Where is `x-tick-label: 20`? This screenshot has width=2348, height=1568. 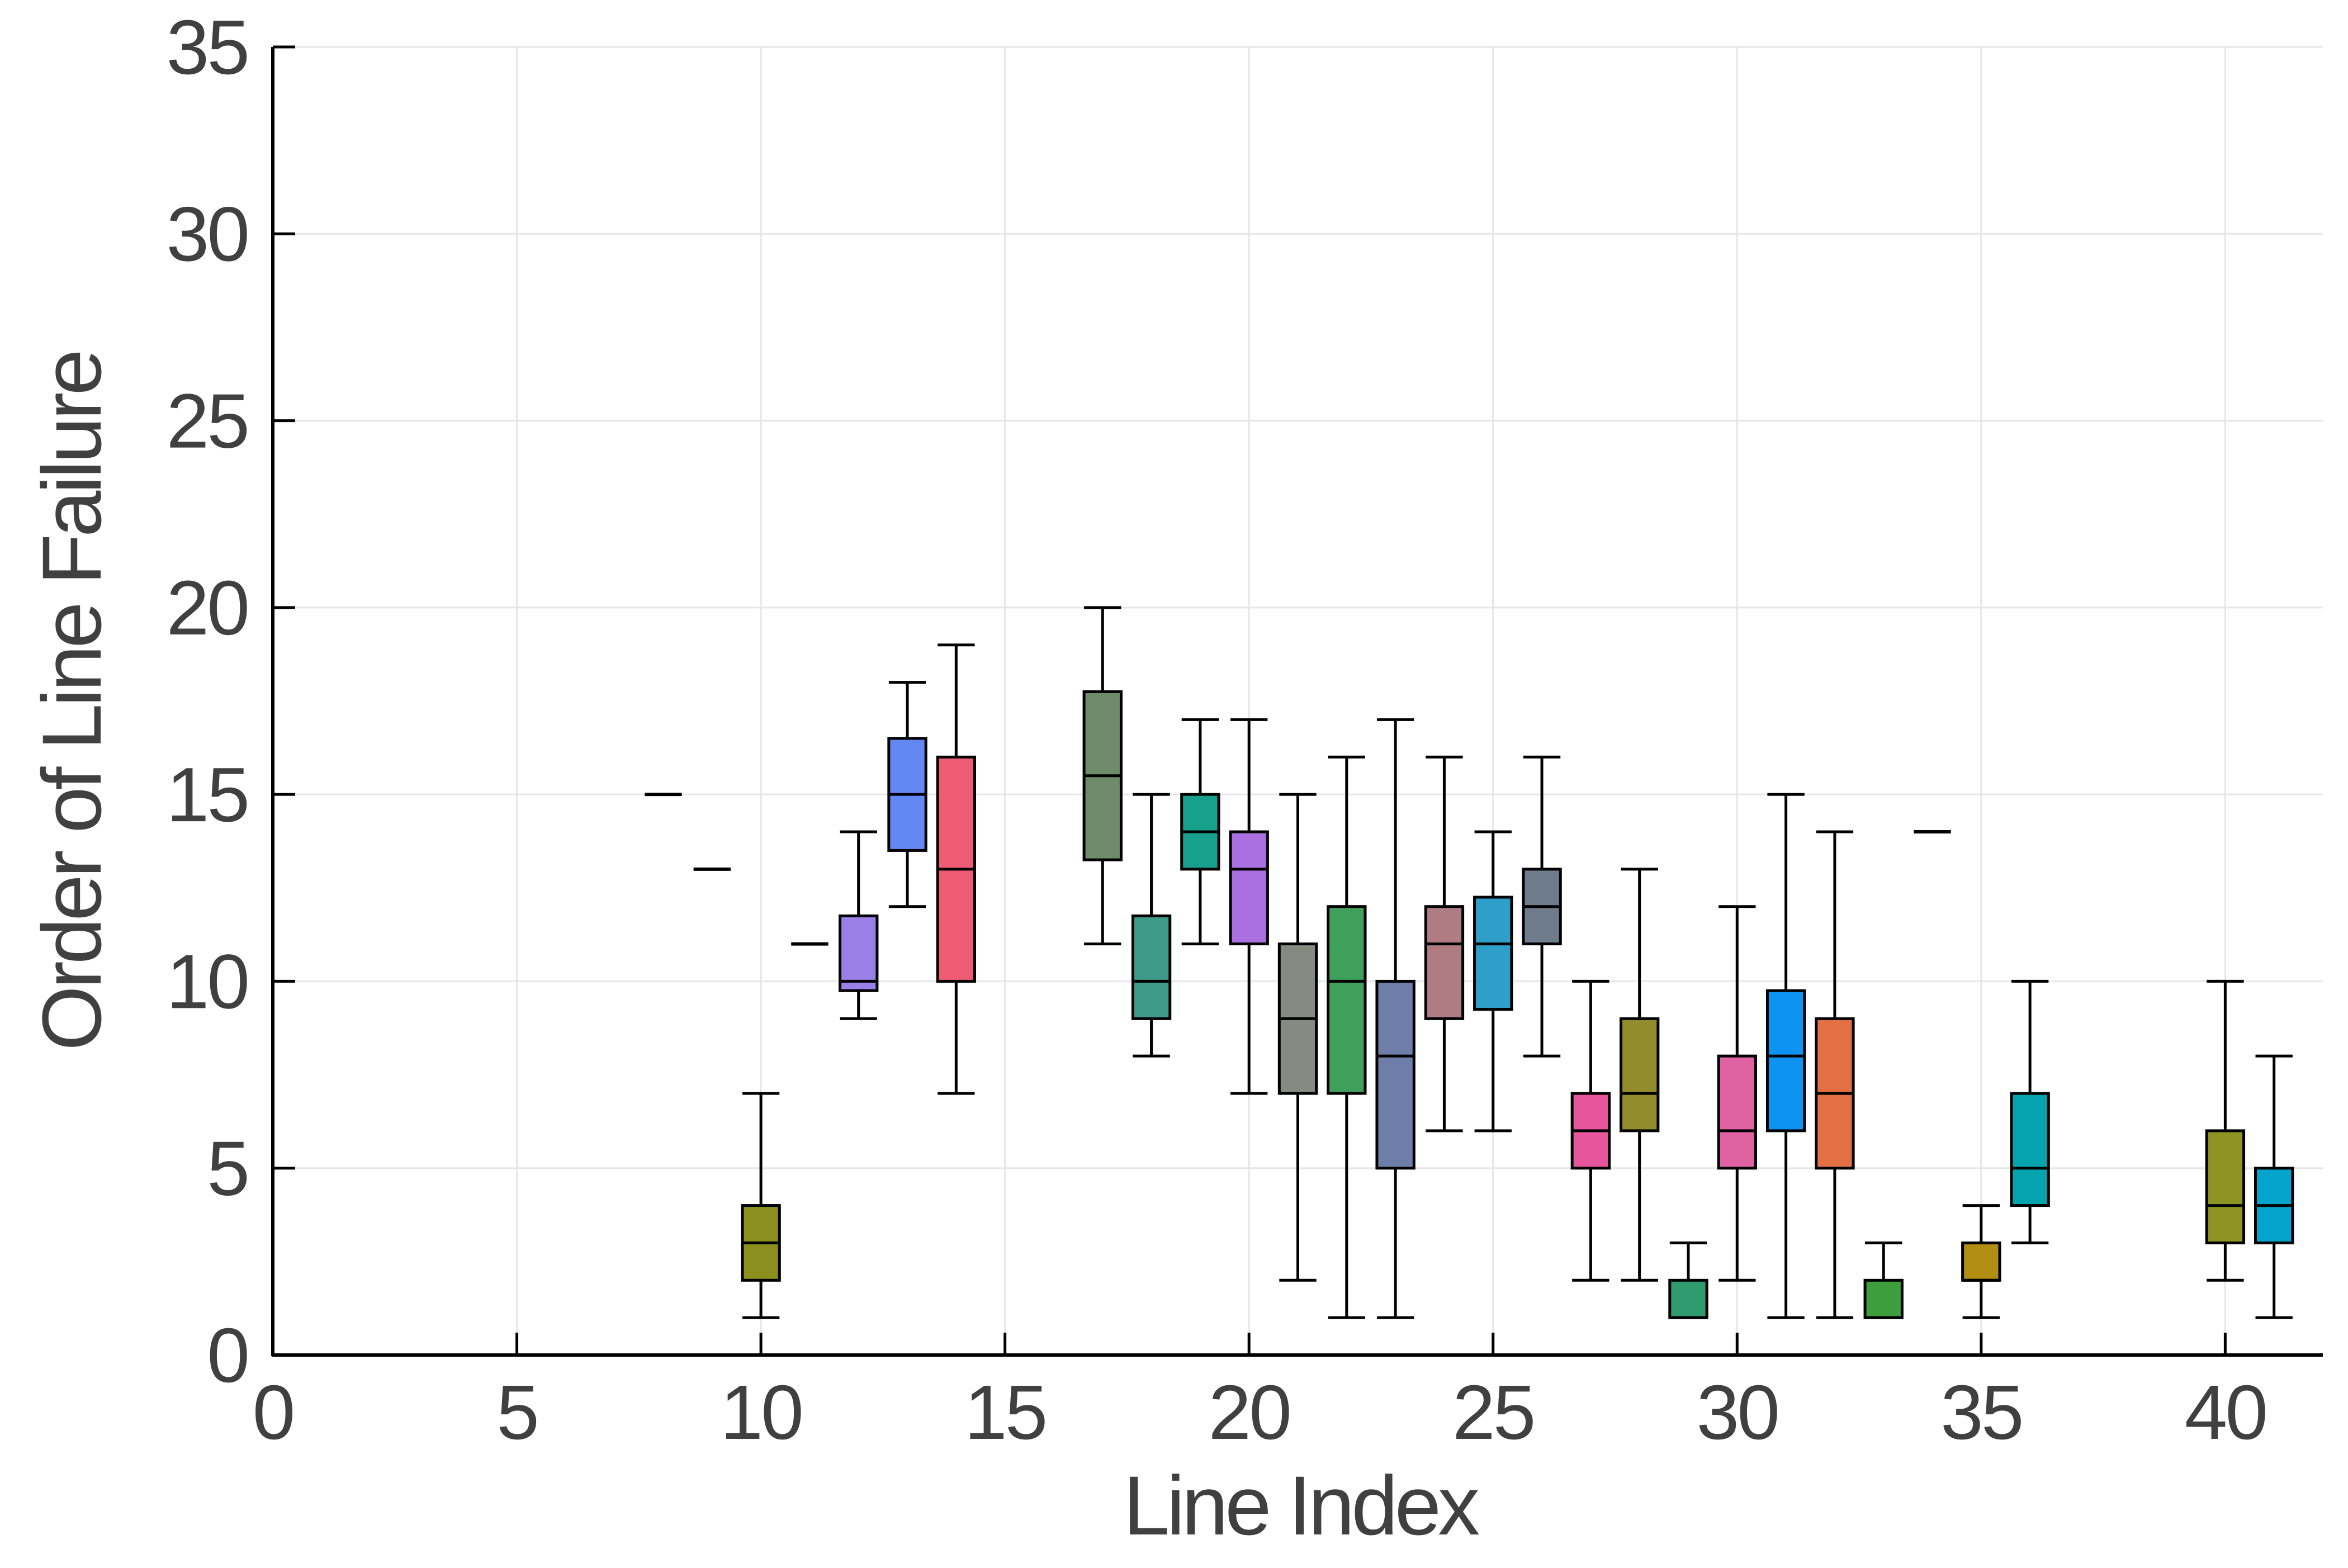
x-tick-label: 20 is located at coordinates (1249, 1413).